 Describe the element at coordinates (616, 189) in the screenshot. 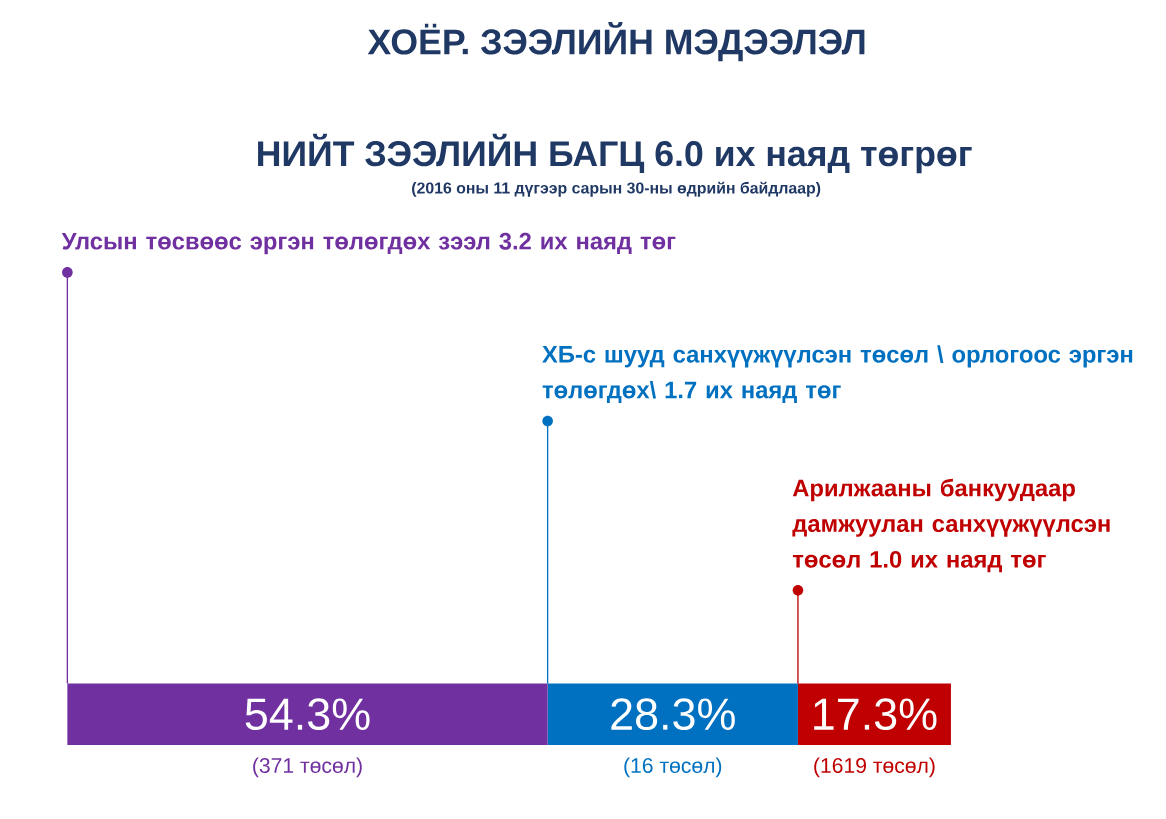

I see `text: (2016 оны 11 дүгээр сарын 30-ны өдрийн байдлаар)` at that location.